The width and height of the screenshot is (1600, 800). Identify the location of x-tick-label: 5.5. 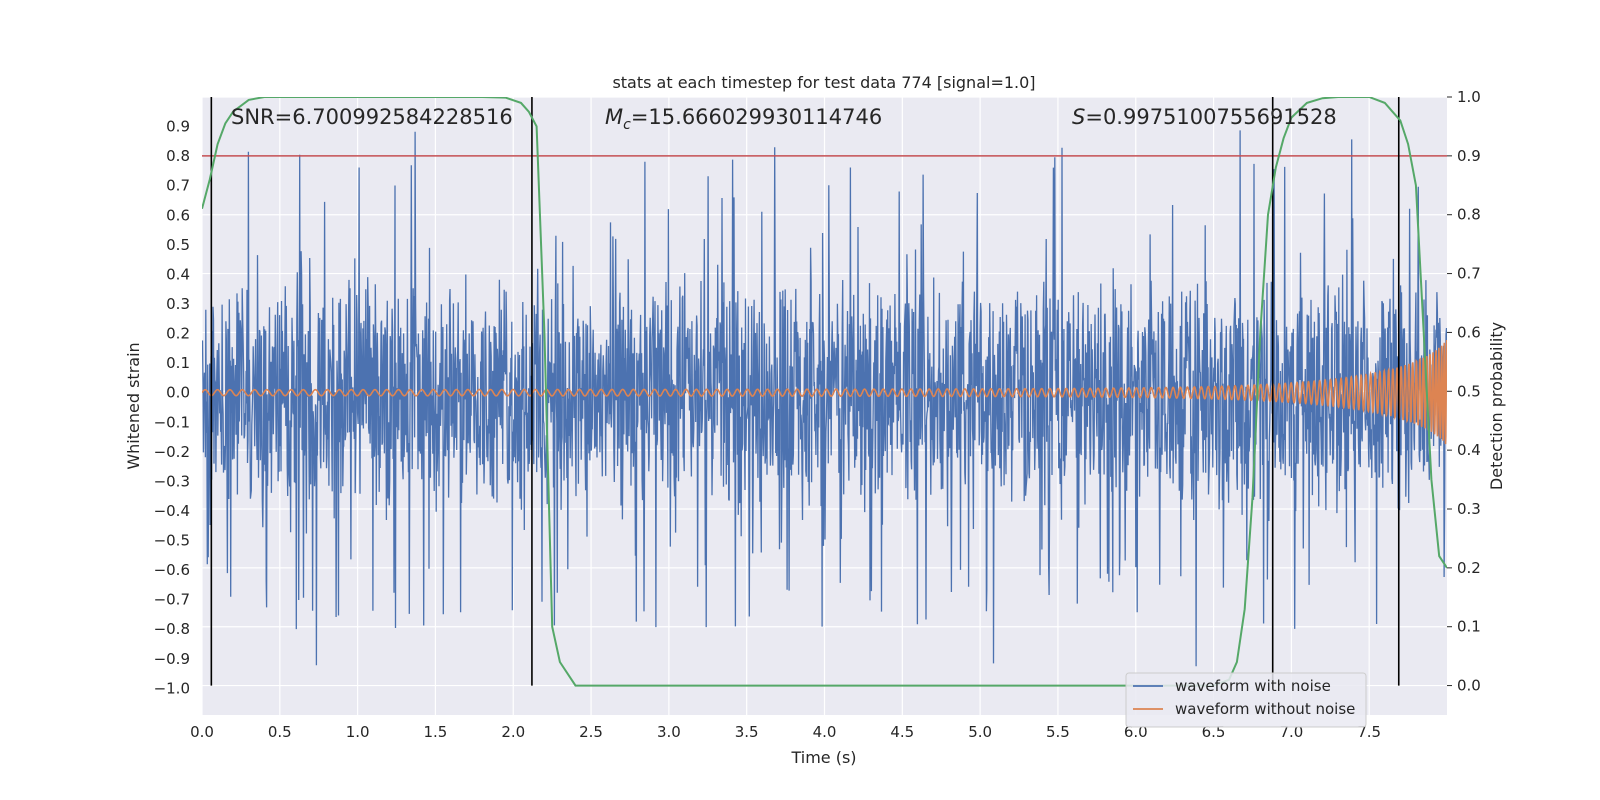
(1058, 732).